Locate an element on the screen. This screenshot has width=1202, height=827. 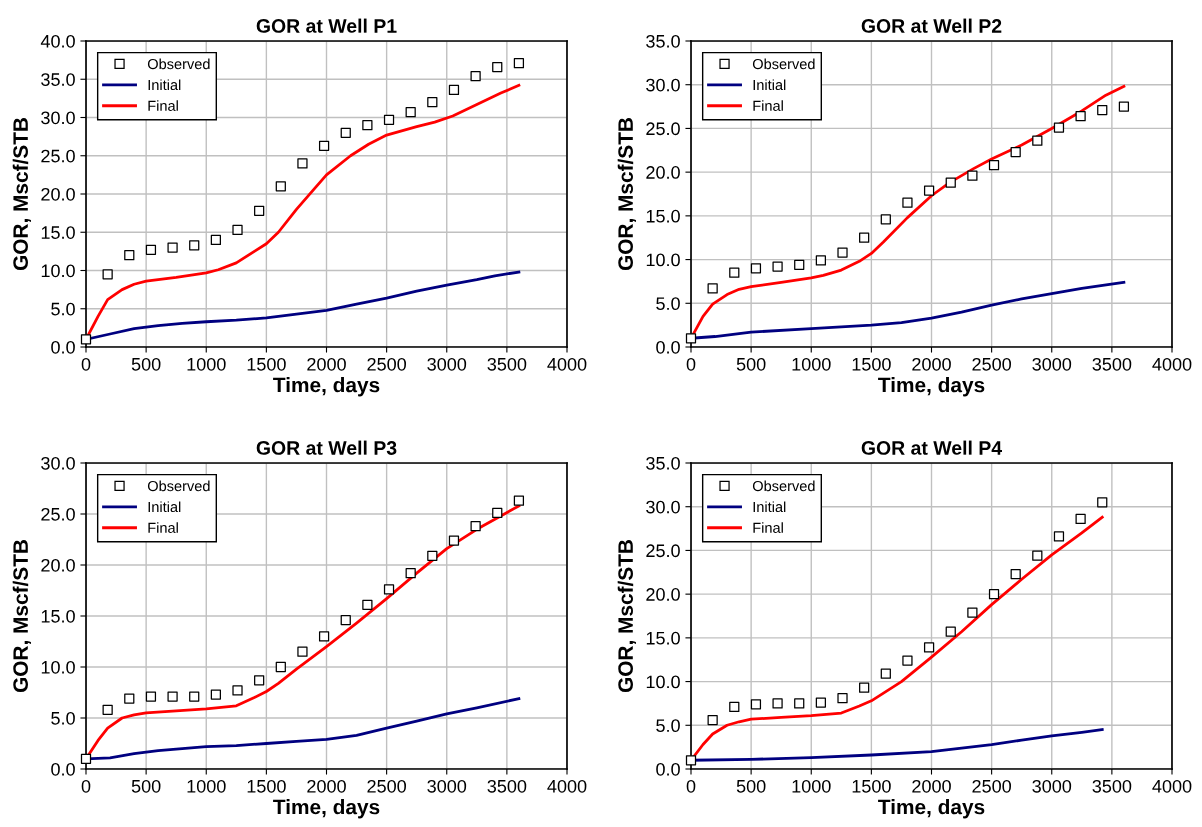
y-tick-label: 5.0 is located at coordinates (668, 726).